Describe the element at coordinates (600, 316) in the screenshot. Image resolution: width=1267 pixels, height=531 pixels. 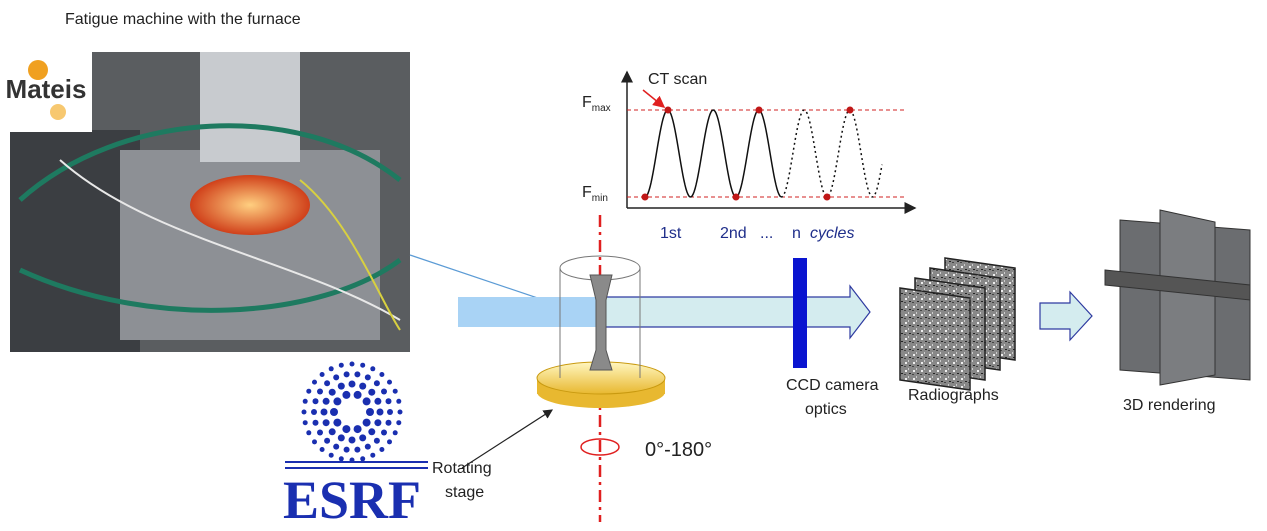
I see `sample-cell` at that location.